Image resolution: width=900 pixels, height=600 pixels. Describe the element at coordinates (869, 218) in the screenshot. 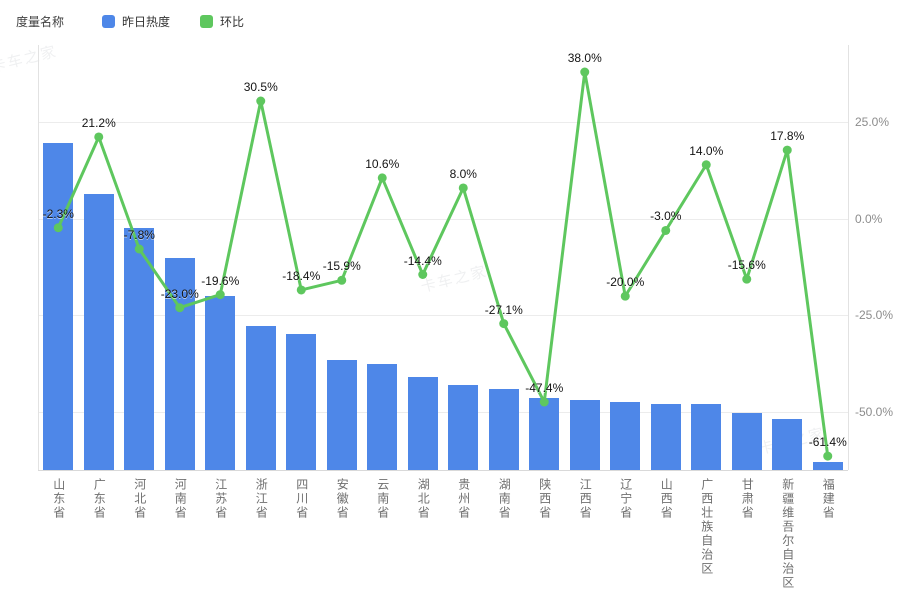

I see `right-axis-tick-label: 0.0%` at that location.